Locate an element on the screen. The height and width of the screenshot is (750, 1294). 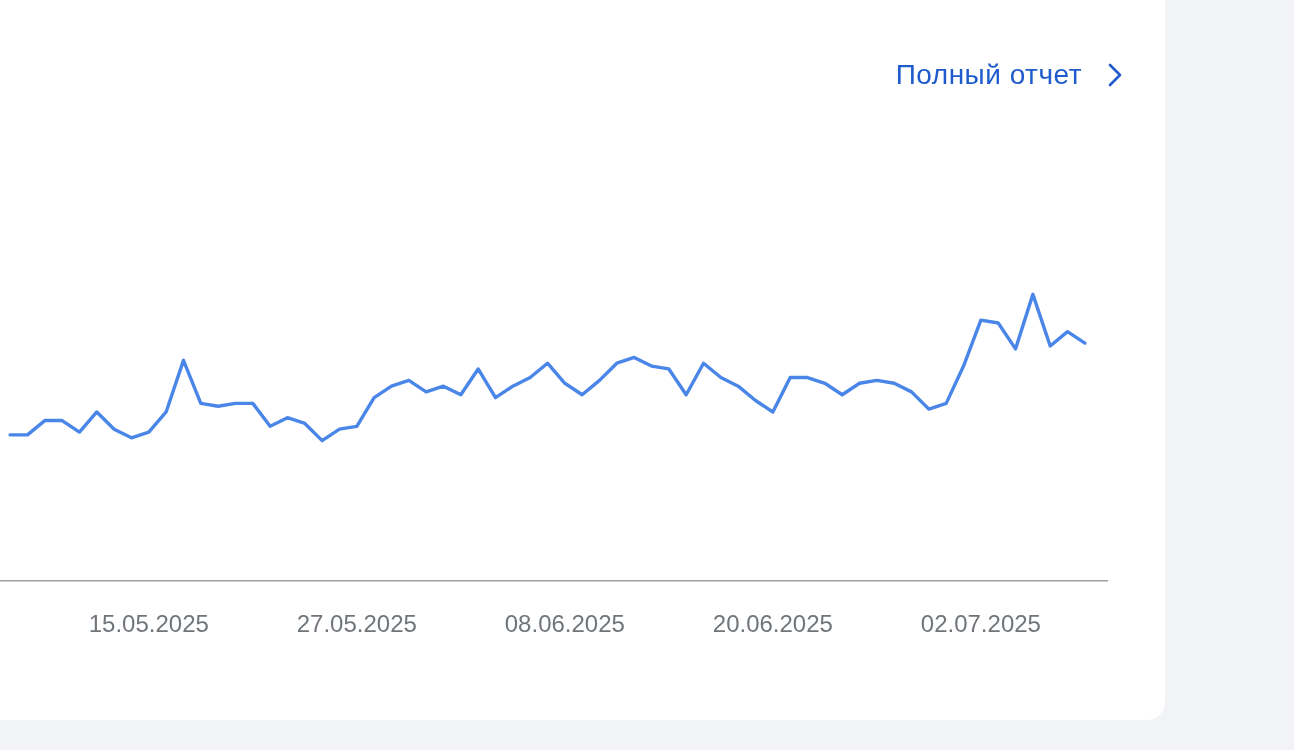
x-tick-label: 27.05.2025 is located at coordinates (356, 624).